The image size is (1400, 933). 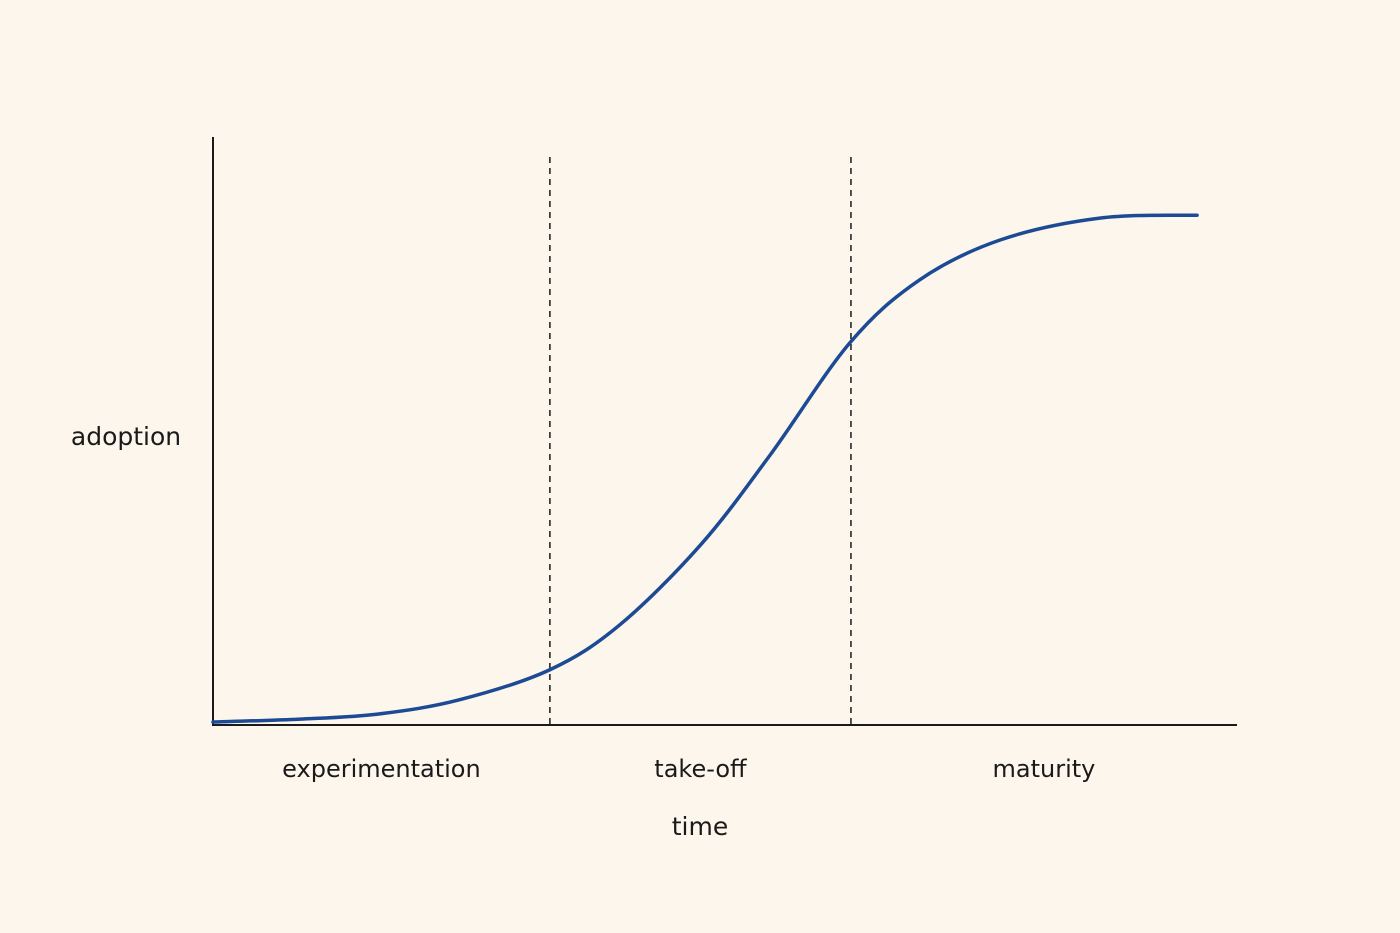 I want to click on phase-label: experimentation, so click(x=381, y=769).